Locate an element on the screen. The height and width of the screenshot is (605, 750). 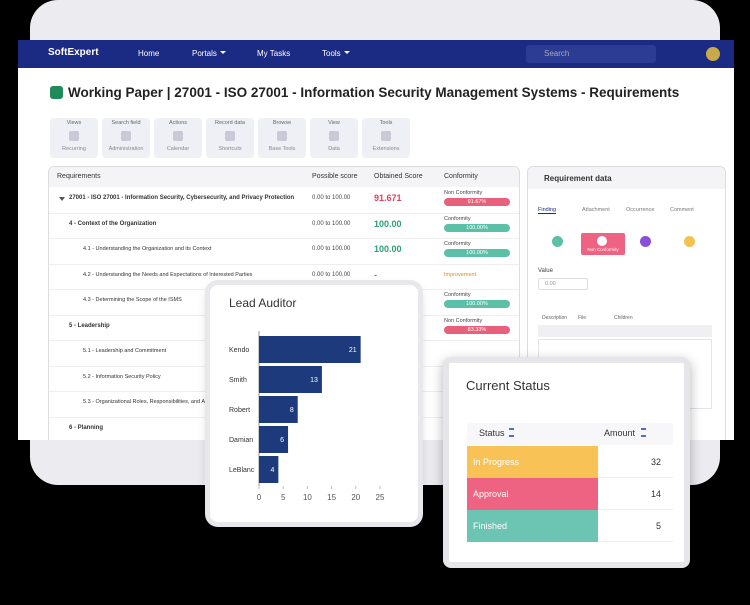
column-header: Obtained Score is located at coordinates (398, 176).